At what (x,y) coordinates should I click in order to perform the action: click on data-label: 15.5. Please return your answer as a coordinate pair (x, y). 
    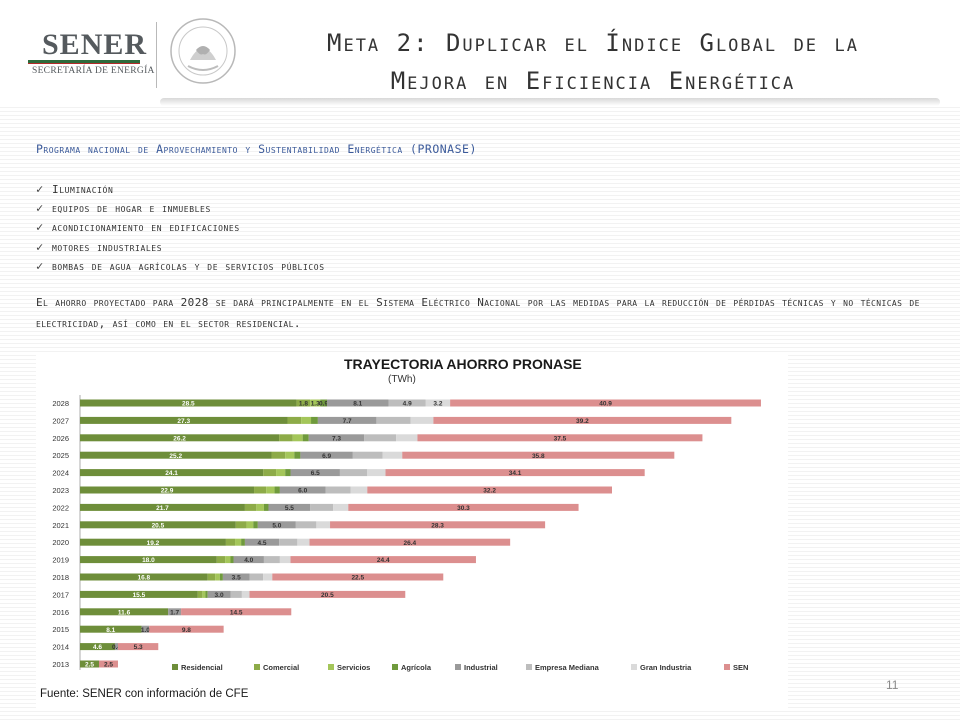
    Looking at the image, I should click on (139, 595).